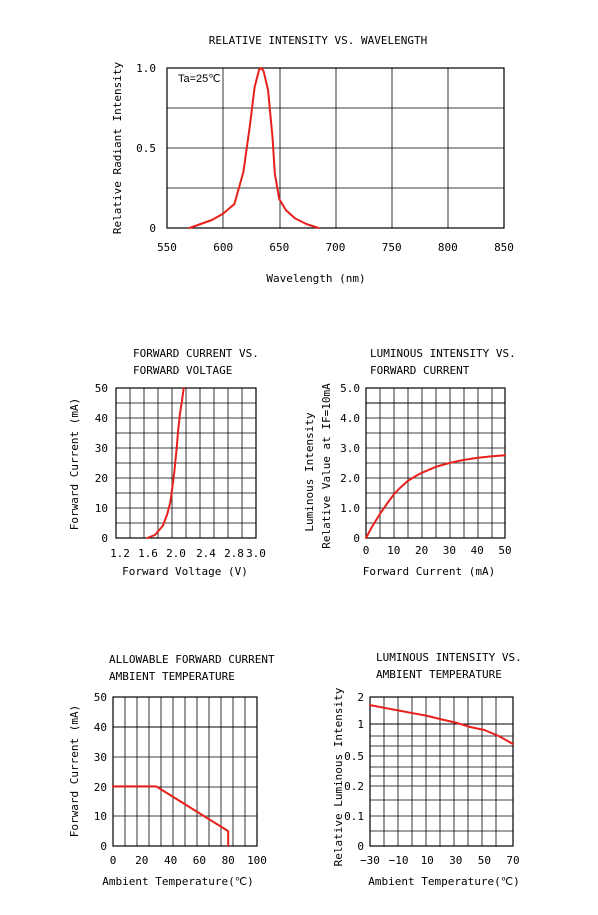 This screenshot has height=915, width=598. What do you see at coordinates (354, 816) in the screenshot?
I see `y-tick-label: 0.1` at bounding box center [354, 816].